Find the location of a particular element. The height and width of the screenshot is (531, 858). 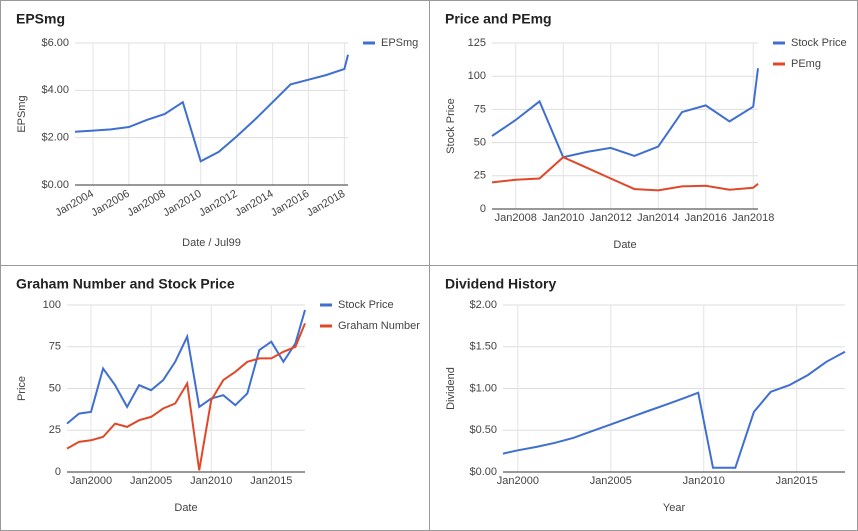

y-tick-label: $4.00 is located at coordinates (55, 90).